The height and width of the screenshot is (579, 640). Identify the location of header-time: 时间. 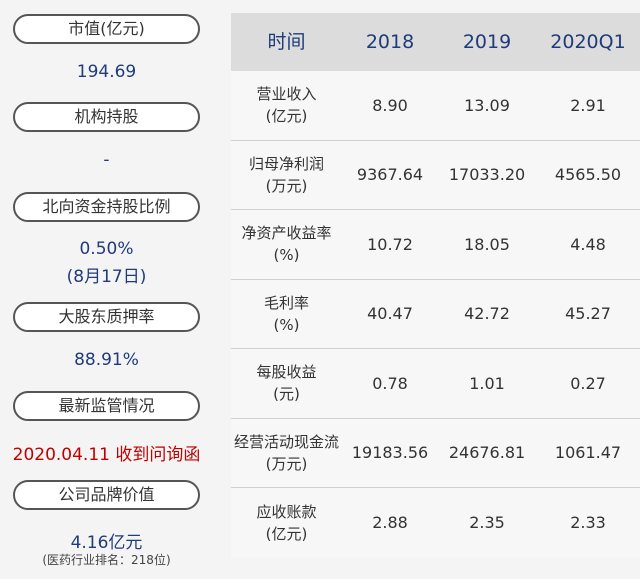
(286, 42).